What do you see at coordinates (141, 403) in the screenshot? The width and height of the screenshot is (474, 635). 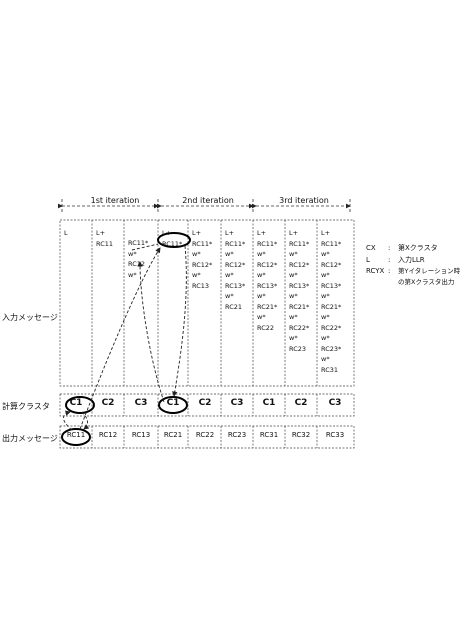 I see `compute-cluster-3: C3` at bounding box center [141, 403].